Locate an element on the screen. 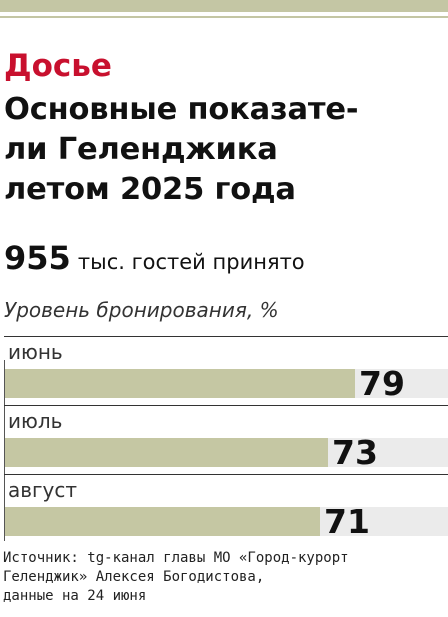 The height and width of the screenshot is (617, 448). guests-stat: 955 тыс. гостей принято is located at coordinates (154, 258).